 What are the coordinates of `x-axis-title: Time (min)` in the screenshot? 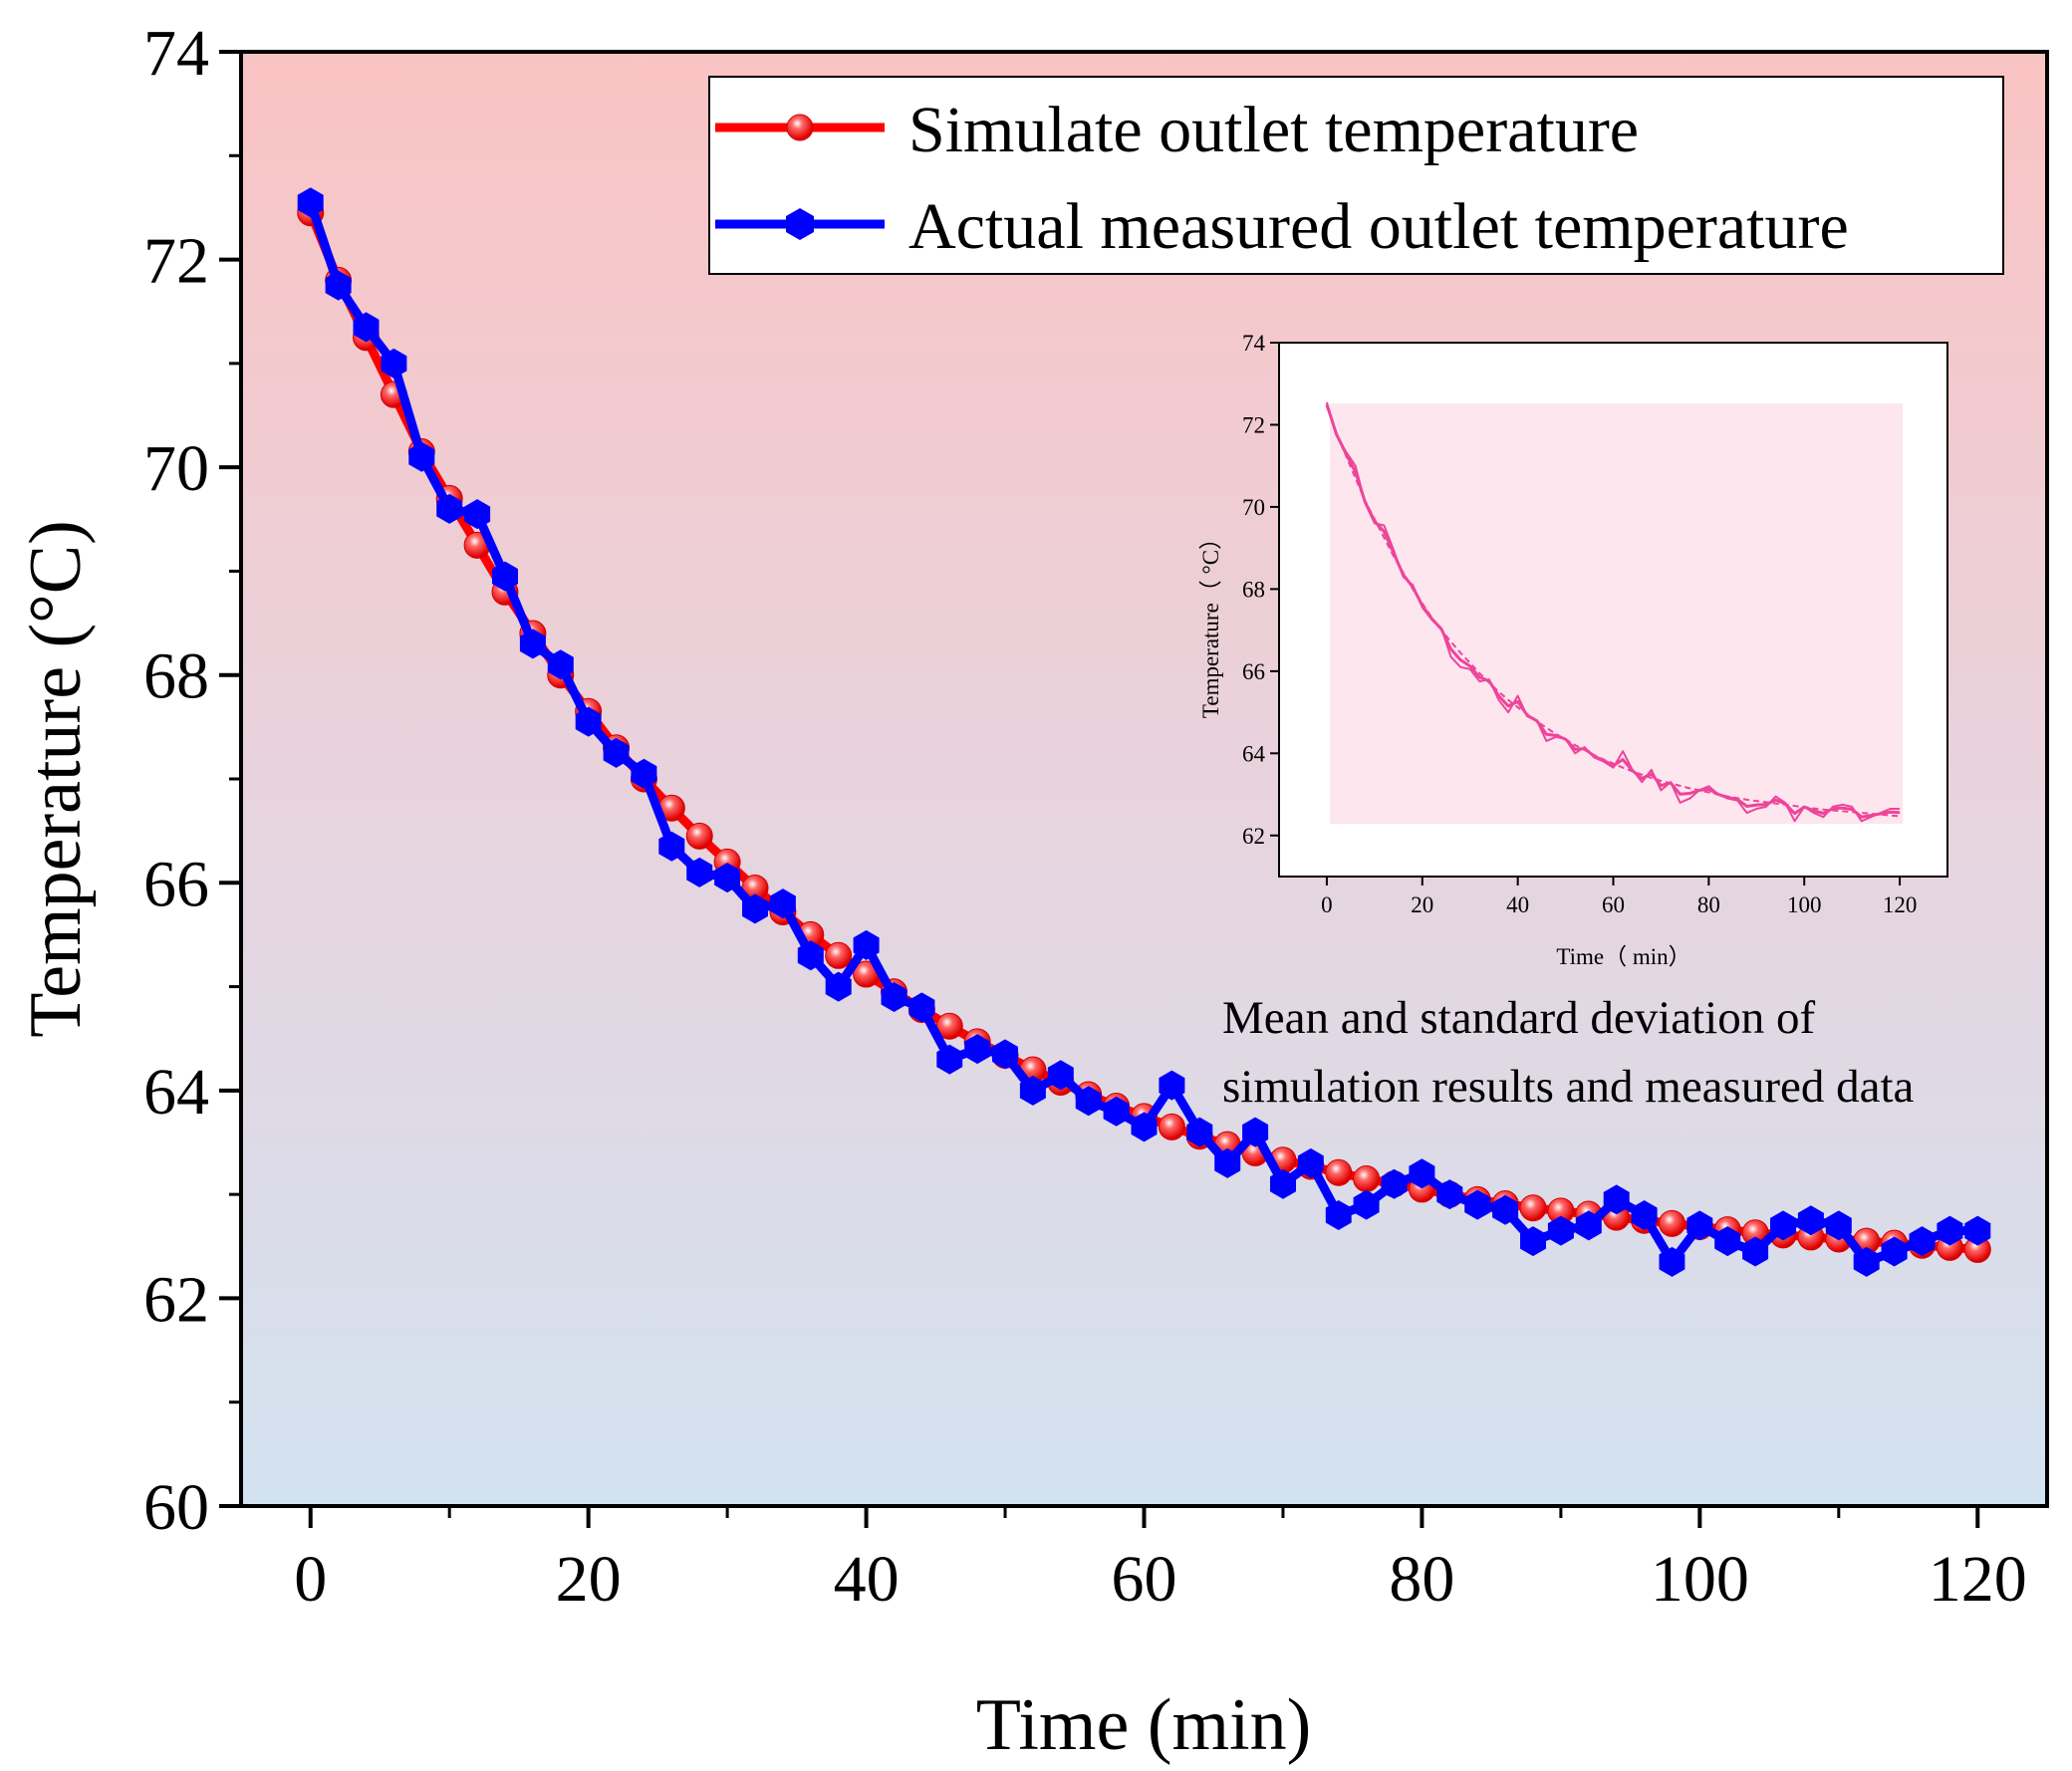 It's located at (1144, 1725).